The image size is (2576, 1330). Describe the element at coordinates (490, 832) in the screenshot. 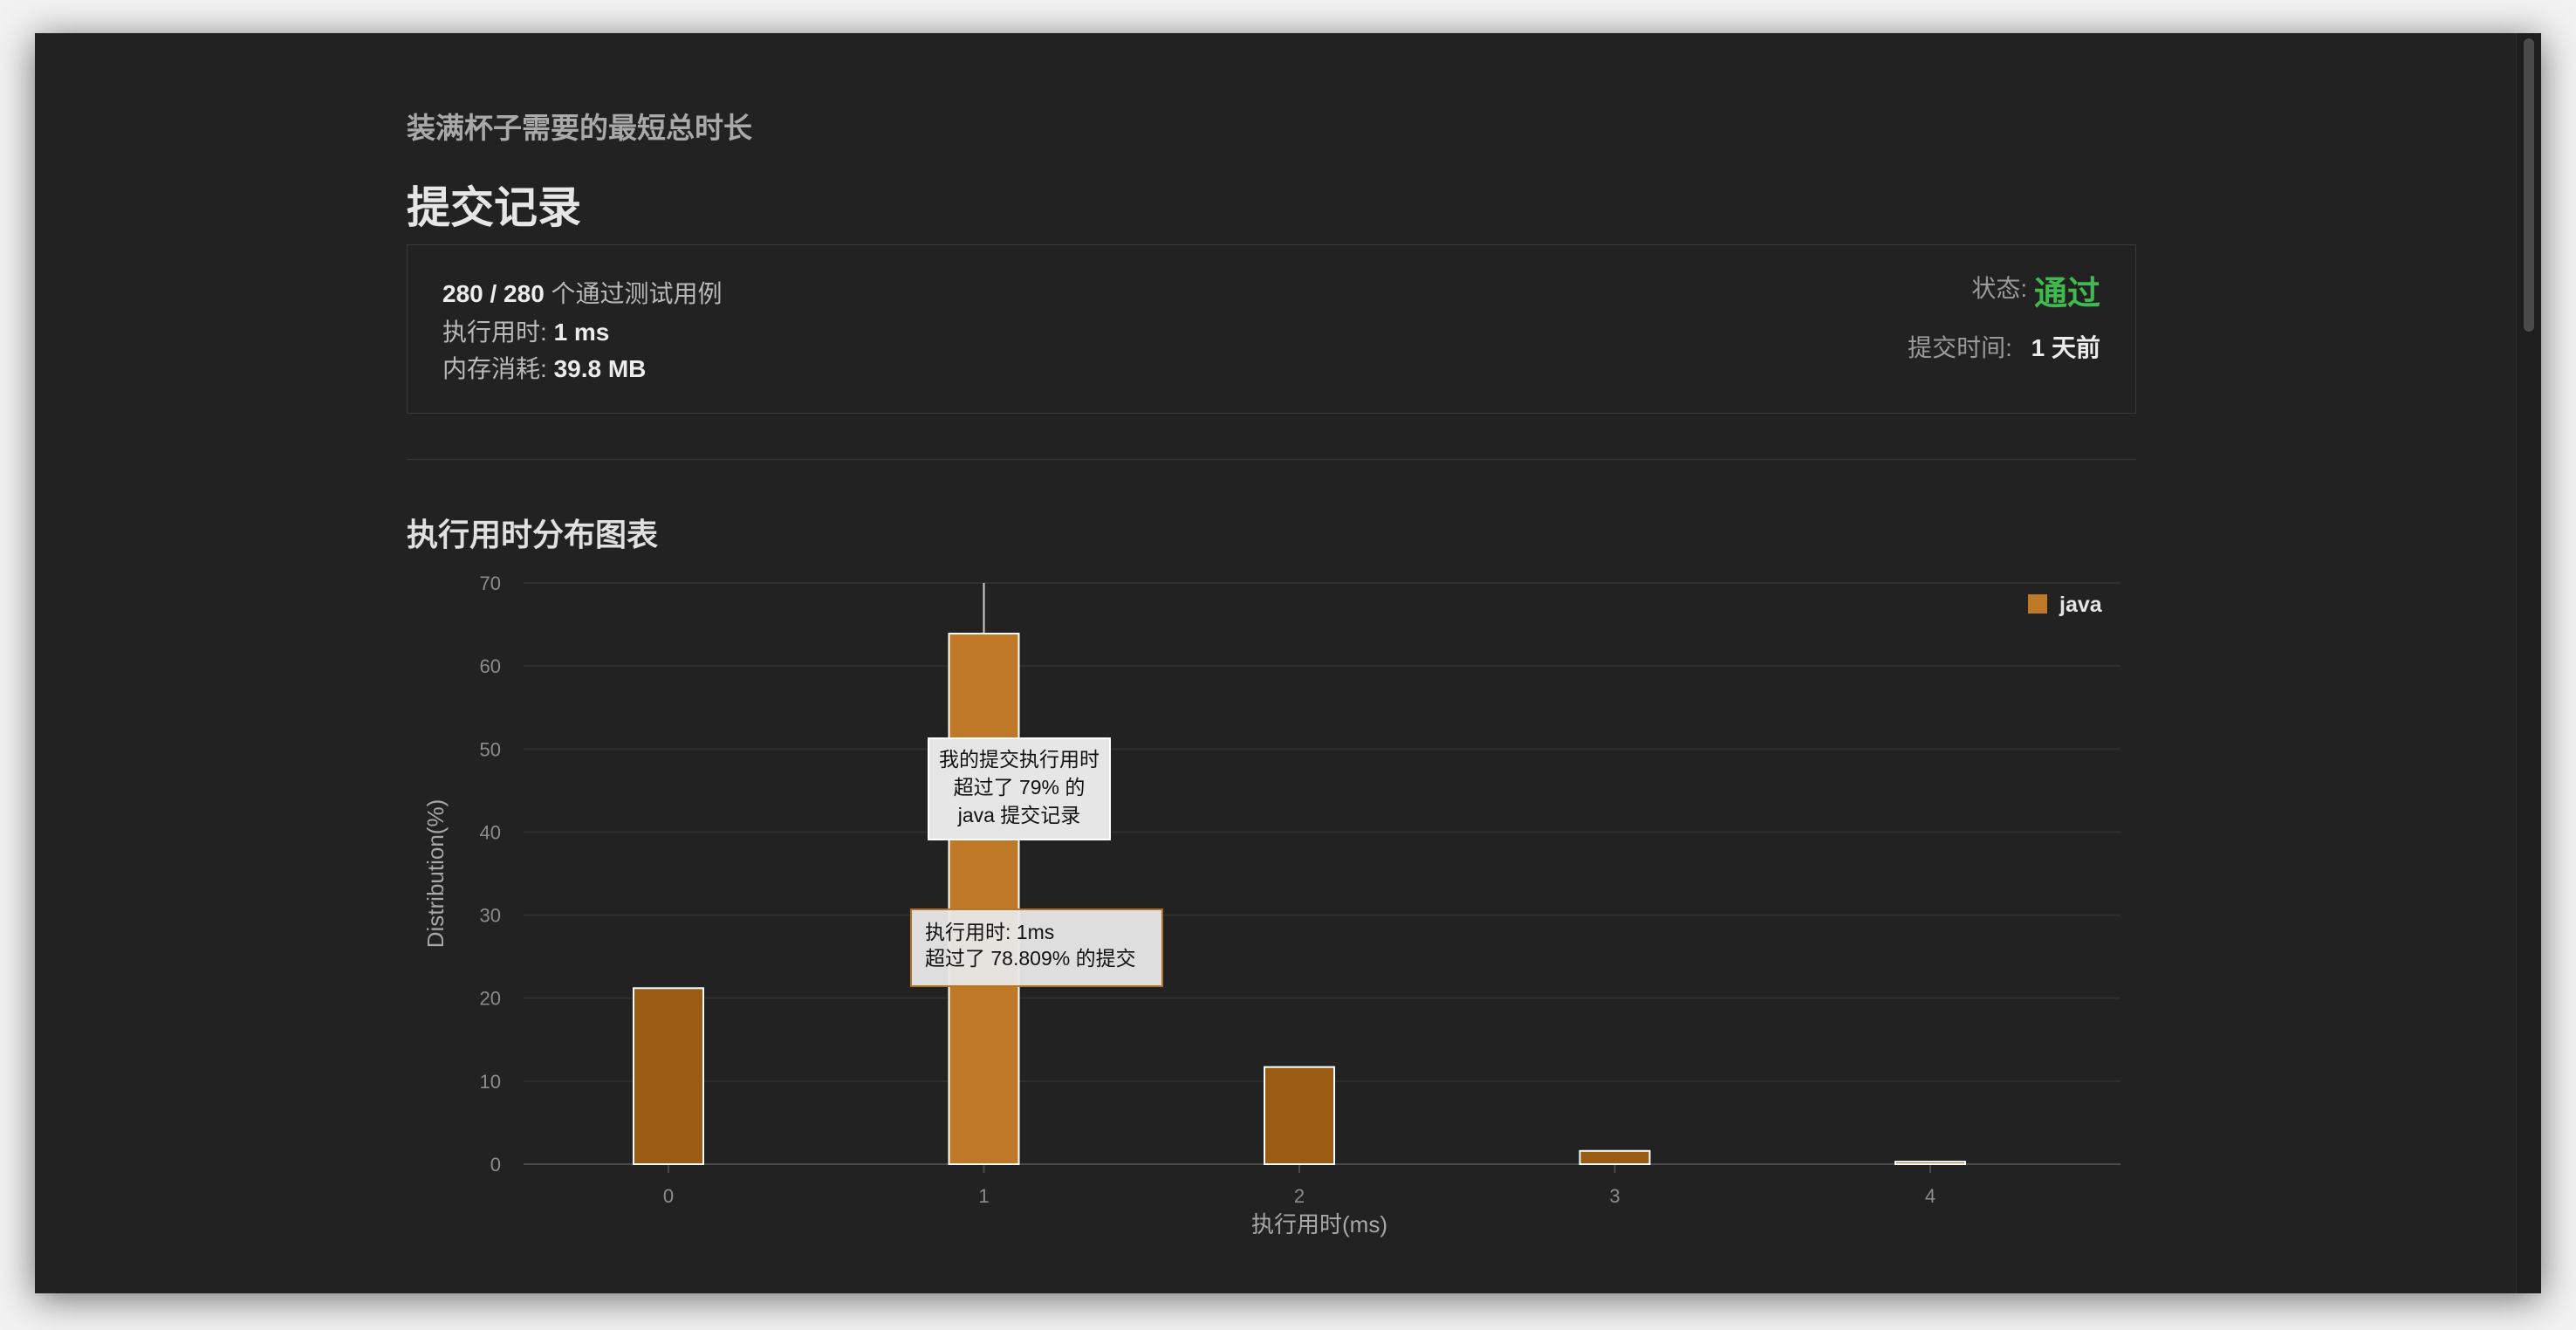

I see `y-tick-label: 40` at that location.